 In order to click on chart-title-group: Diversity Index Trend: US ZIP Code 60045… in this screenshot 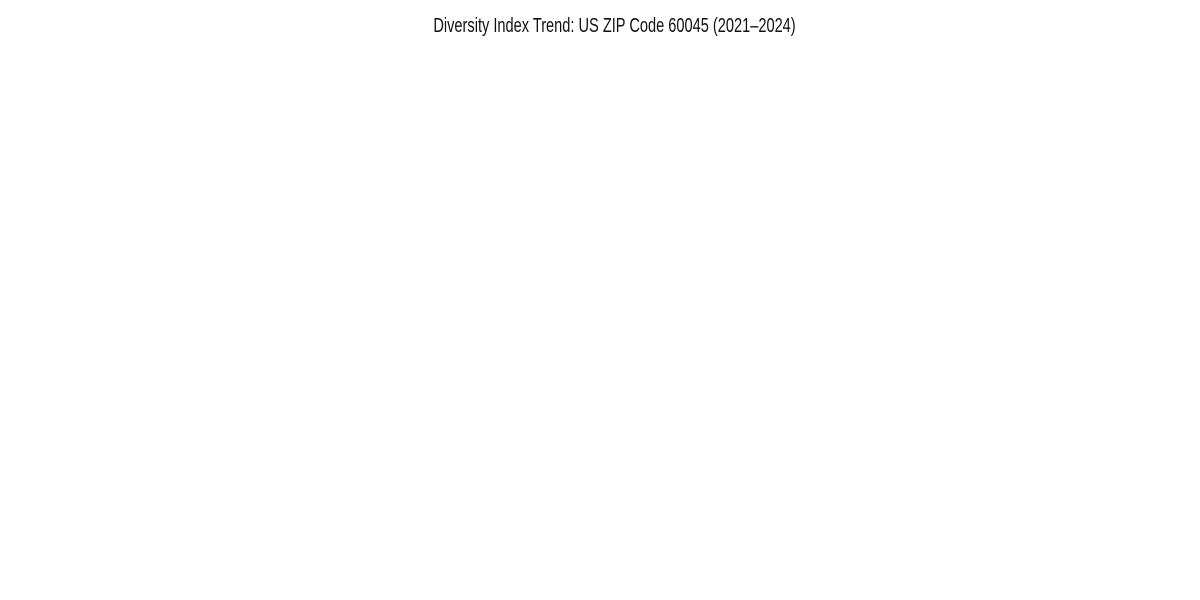, I will do `click(614, 25)`.